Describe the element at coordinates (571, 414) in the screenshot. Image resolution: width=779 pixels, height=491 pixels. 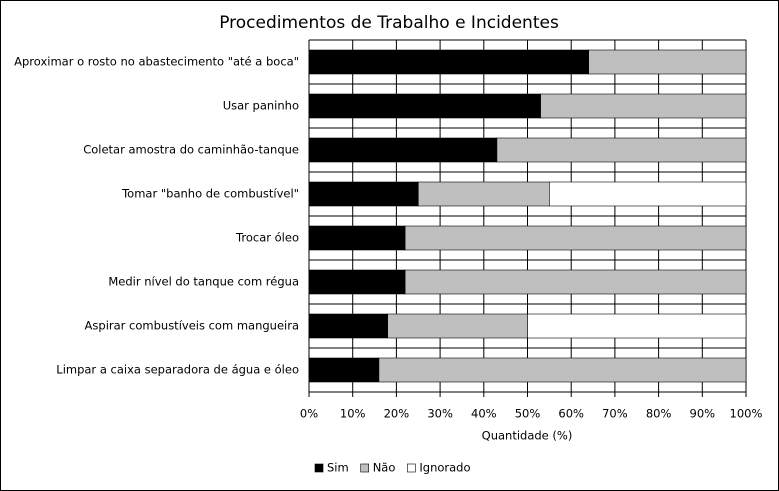
I see `x-tick-label: 60%` at that location.